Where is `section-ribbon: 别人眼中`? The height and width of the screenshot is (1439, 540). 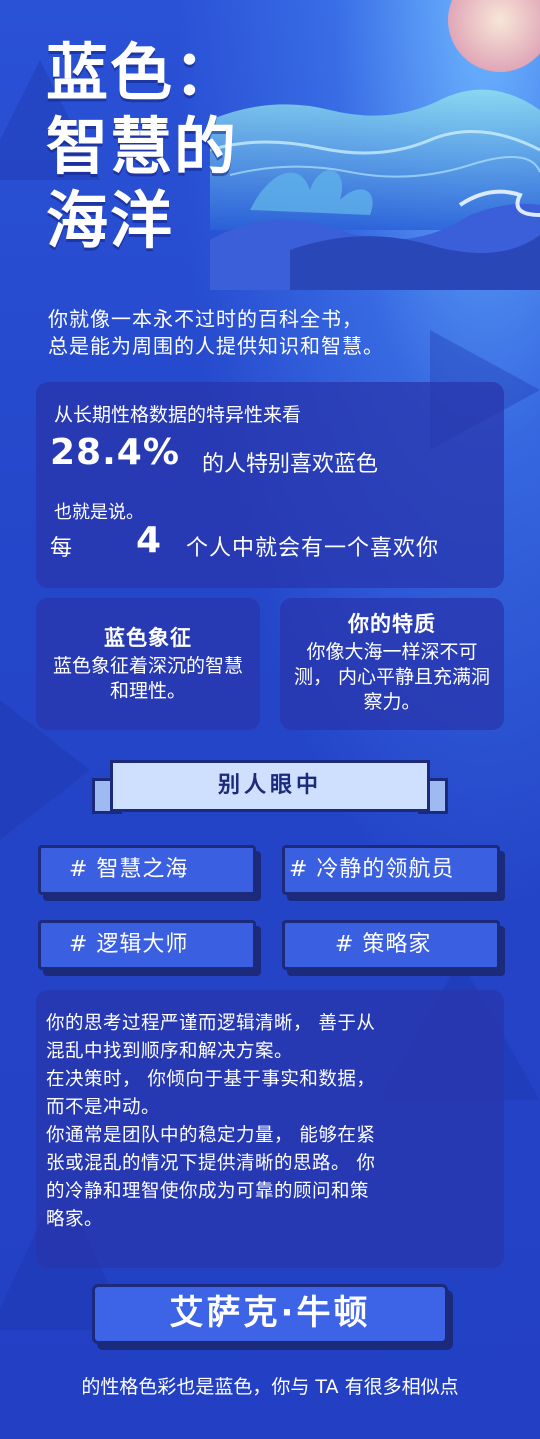 section-ribbon: 别人眼中 is located at coordinates (270, 786).